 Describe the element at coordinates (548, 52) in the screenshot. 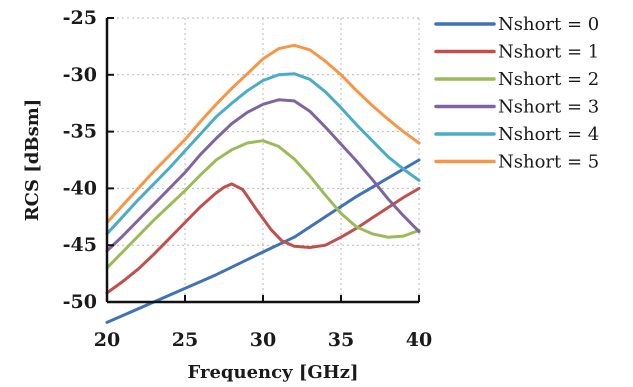

I see `legend-label-1: Nshort = 1` at that location.